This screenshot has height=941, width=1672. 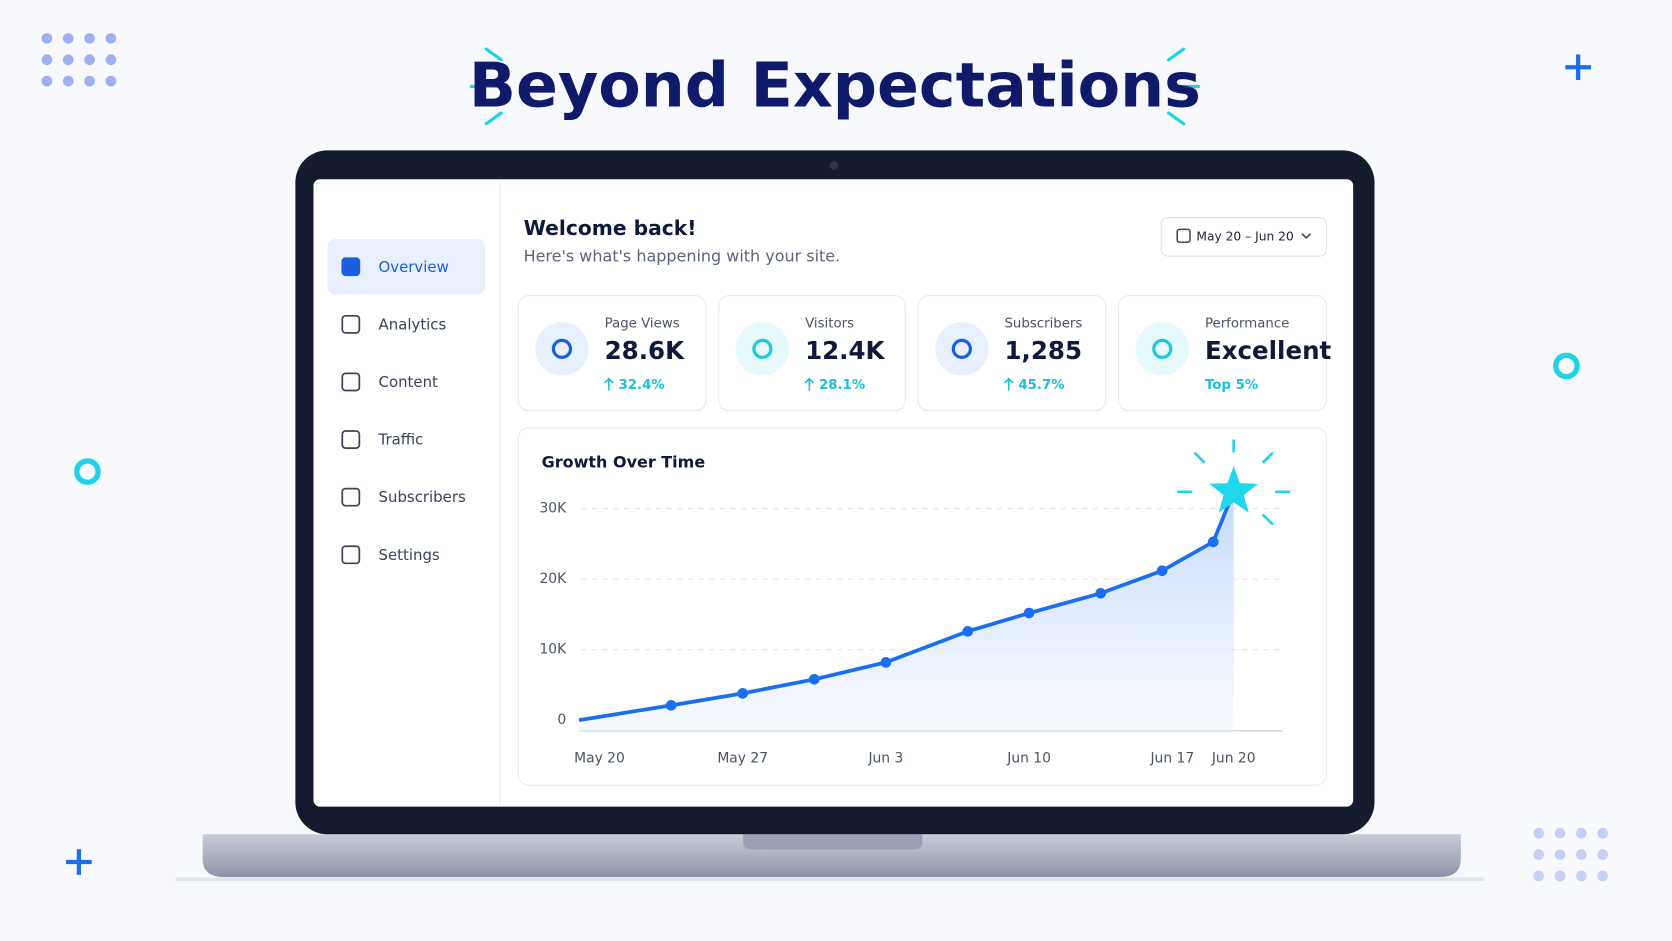 I want to click on active-nav-bg, so click(x=406, y=266).